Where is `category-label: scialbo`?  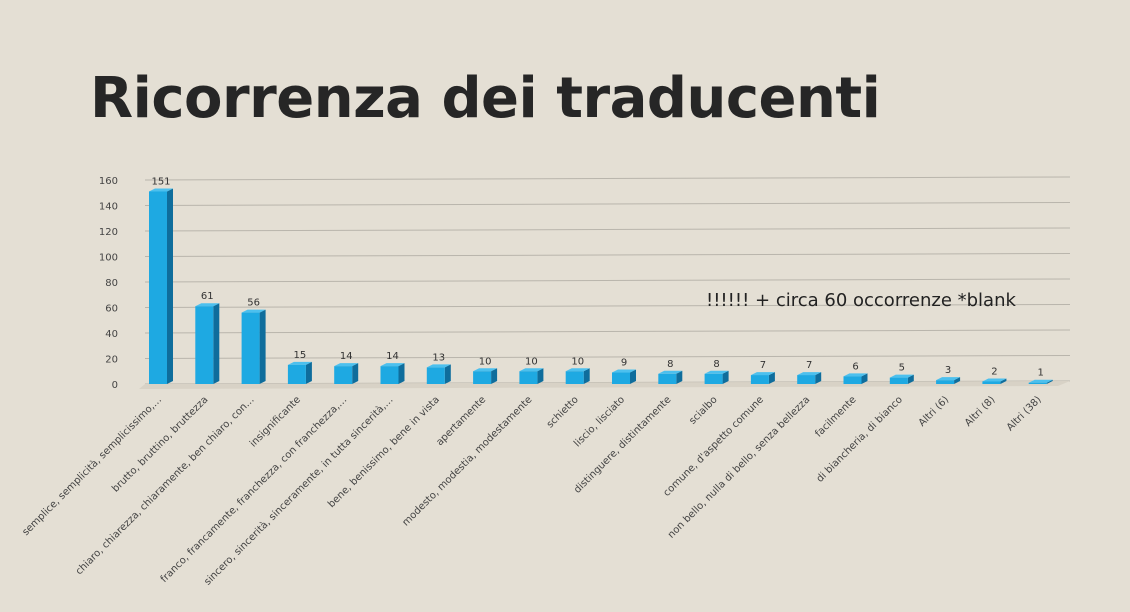 category-label: scialbo is located at coordinates (703, 410).